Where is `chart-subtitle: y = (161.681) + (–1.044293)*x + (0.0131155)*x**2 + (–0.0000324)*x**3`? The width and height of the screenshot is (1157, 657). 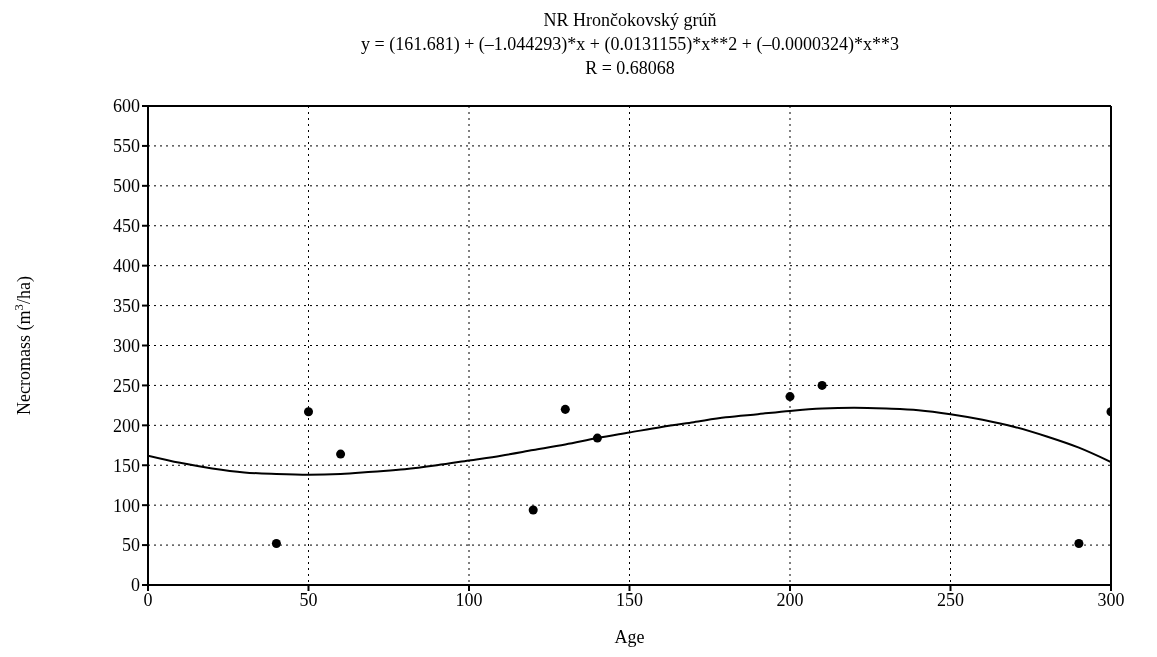
chart-subtitle: y = (161.681) + (–1.044293)*x + (0.0131155)*x**2 + (–0.0000324)*x**3 is located at coordinates (630, 44).